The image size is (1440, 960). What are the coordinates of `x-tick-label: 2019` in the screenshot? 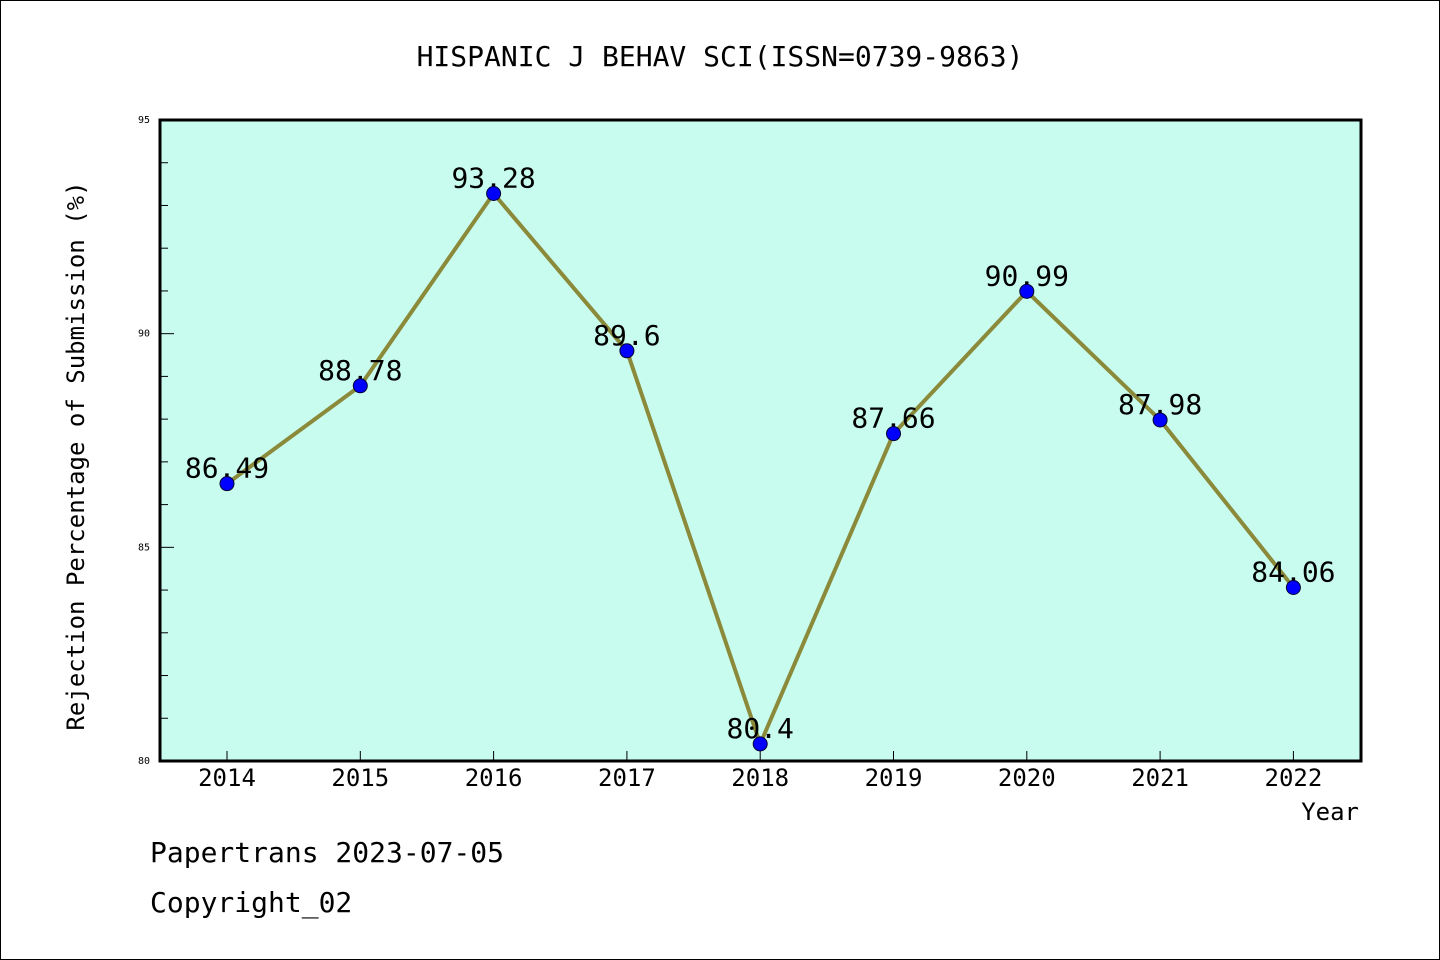 It's located at (894, 778).